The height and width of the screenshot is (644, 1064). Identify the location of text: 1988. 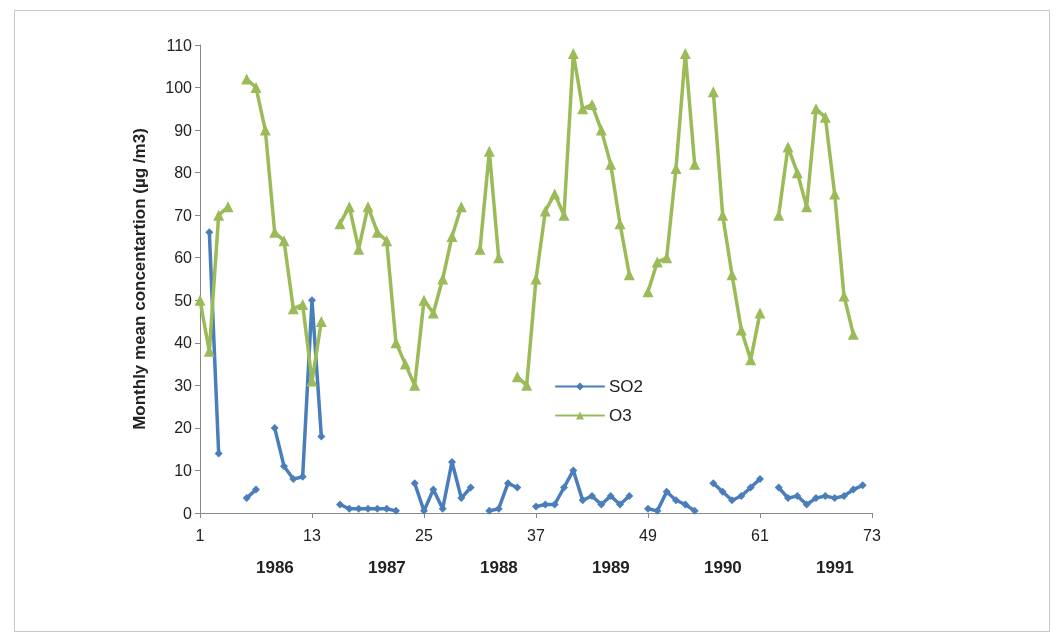
(499, 567).